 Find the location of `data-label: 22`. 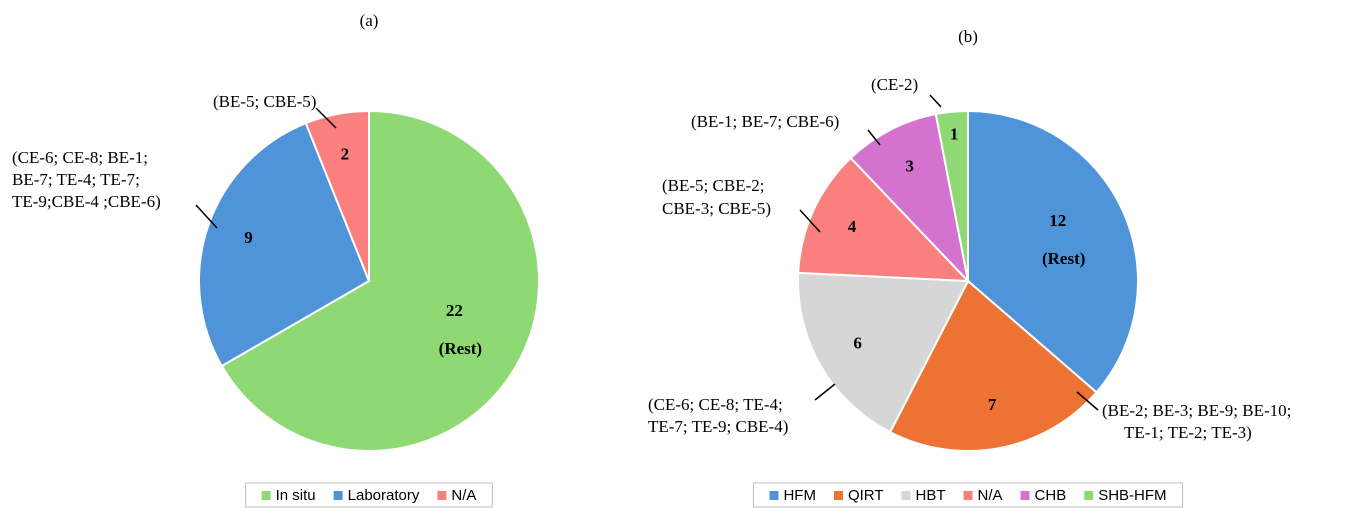

data-label: 22 is located at coordinates (454, 310).